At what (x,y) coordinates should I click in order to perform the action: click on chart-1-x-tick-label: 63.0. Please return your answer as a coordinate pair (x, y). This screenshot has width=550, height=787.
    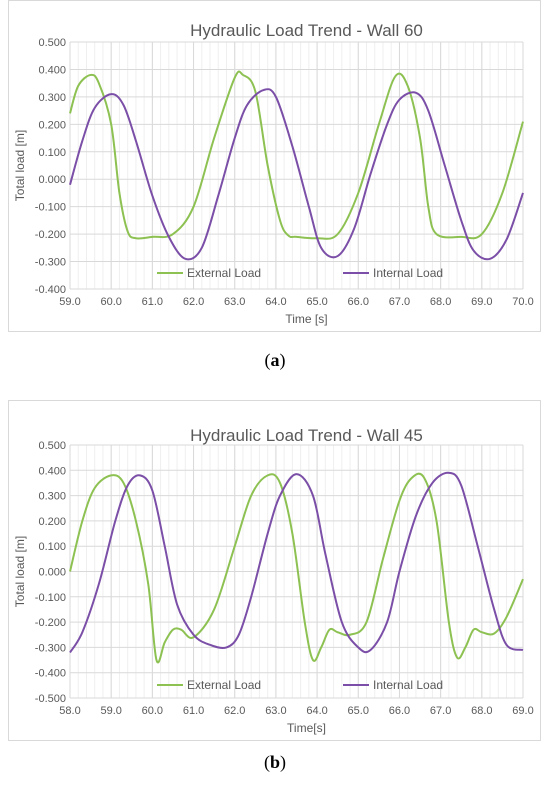
    Looking at the image, I should click on (275, 711).